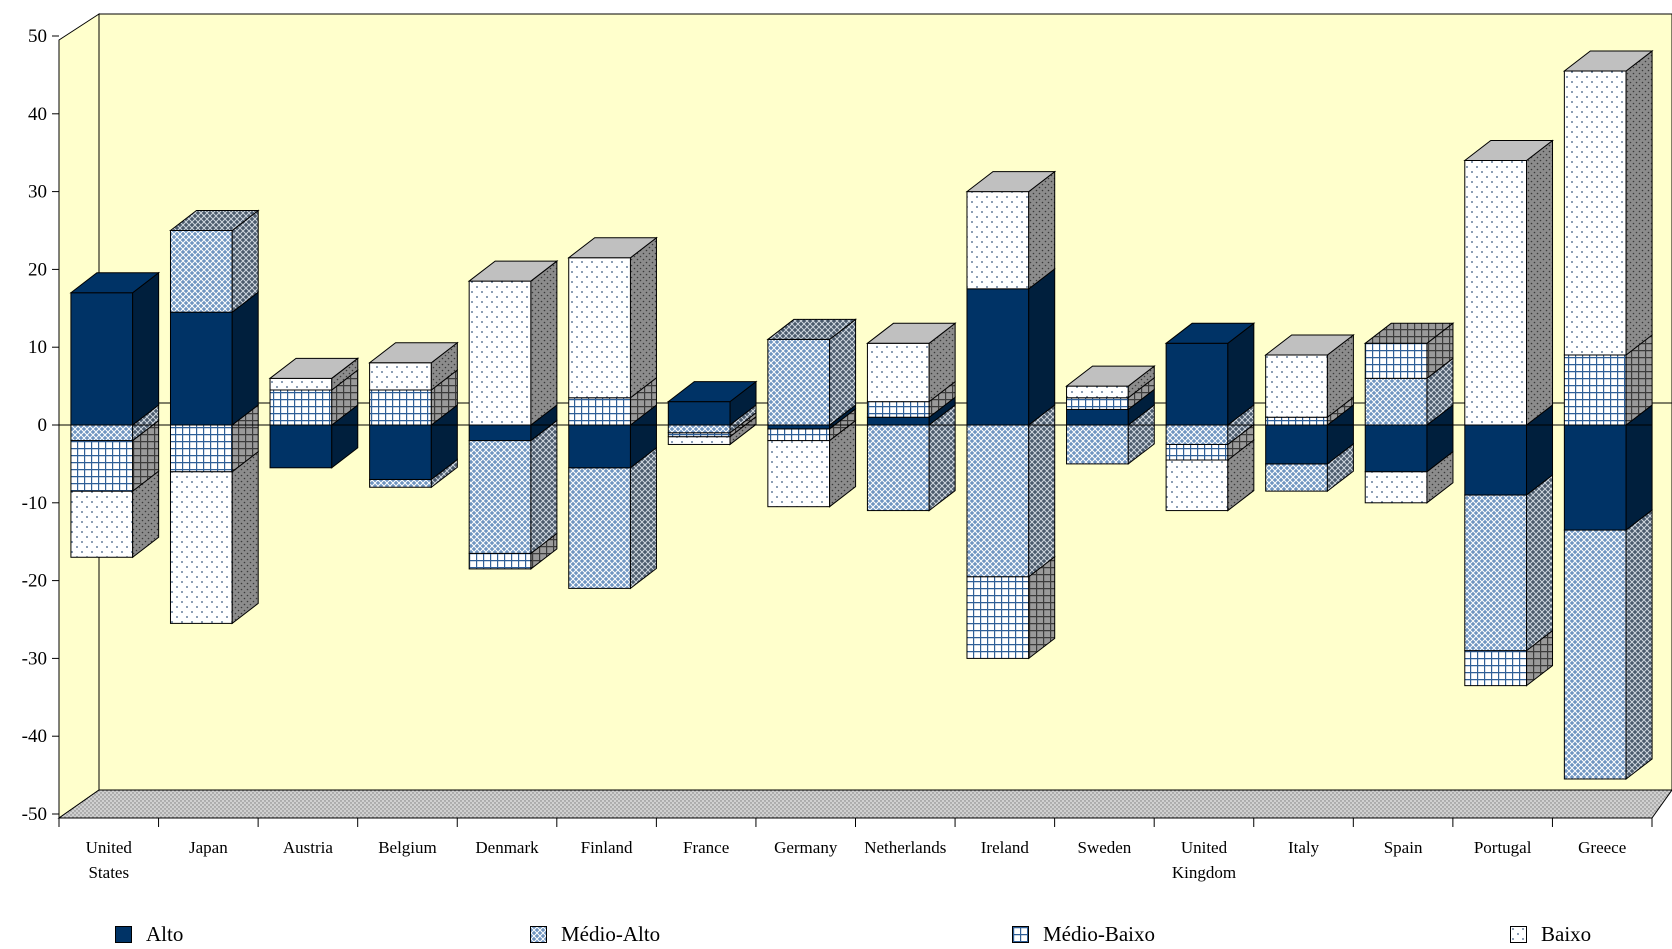 The height and width of the screenshot is (949, 1672). I want to click on x-tick-label: Japan, so click(208, 847).